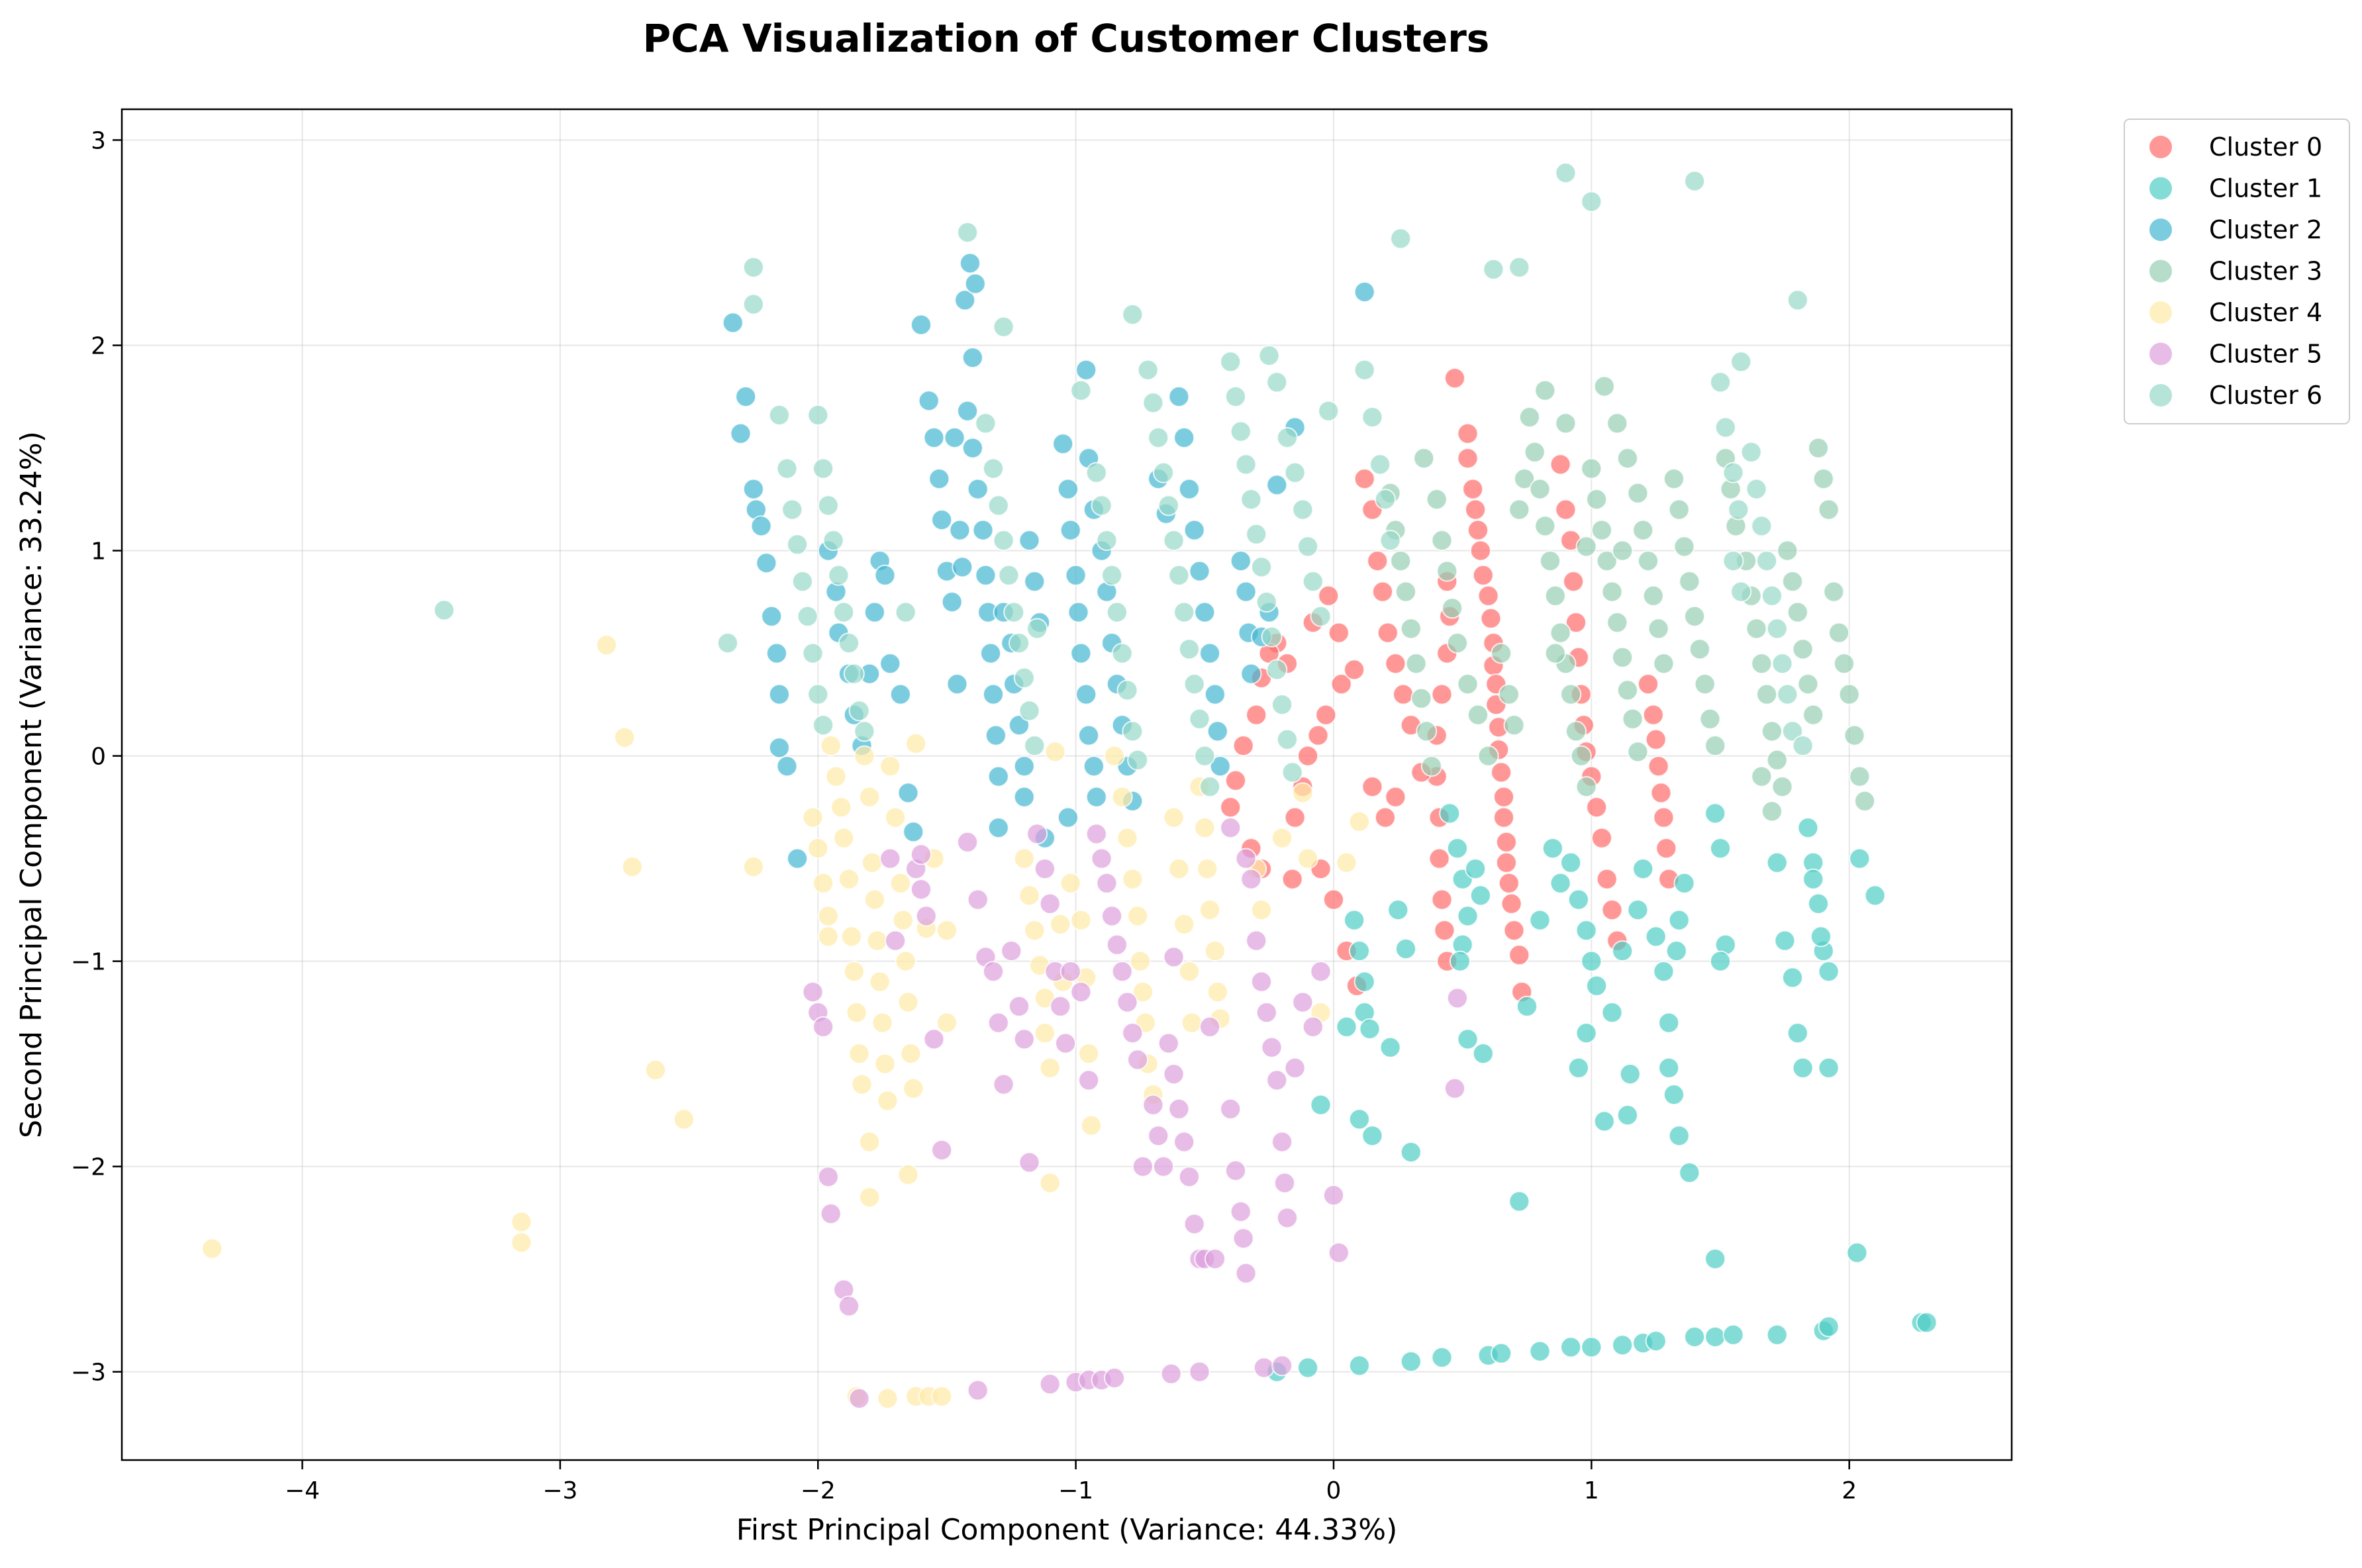 The height and width of the screenshot is (1568, 2362). Describe the element at coordinates (2265, 229) in the screenshot. I see `legend-label: Cluster 2` at that location.